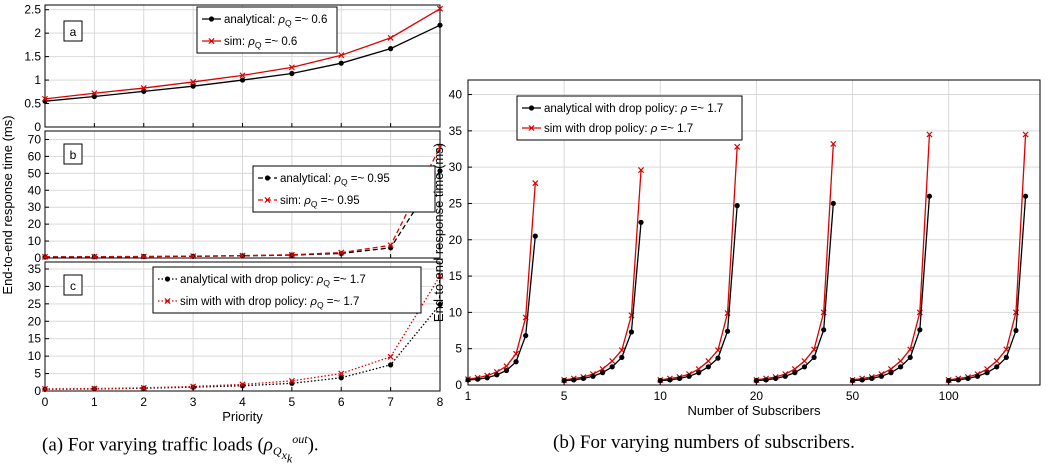 The image size is (1062, 471). I want to click on x-tick-label: 2, so click(143, 402).